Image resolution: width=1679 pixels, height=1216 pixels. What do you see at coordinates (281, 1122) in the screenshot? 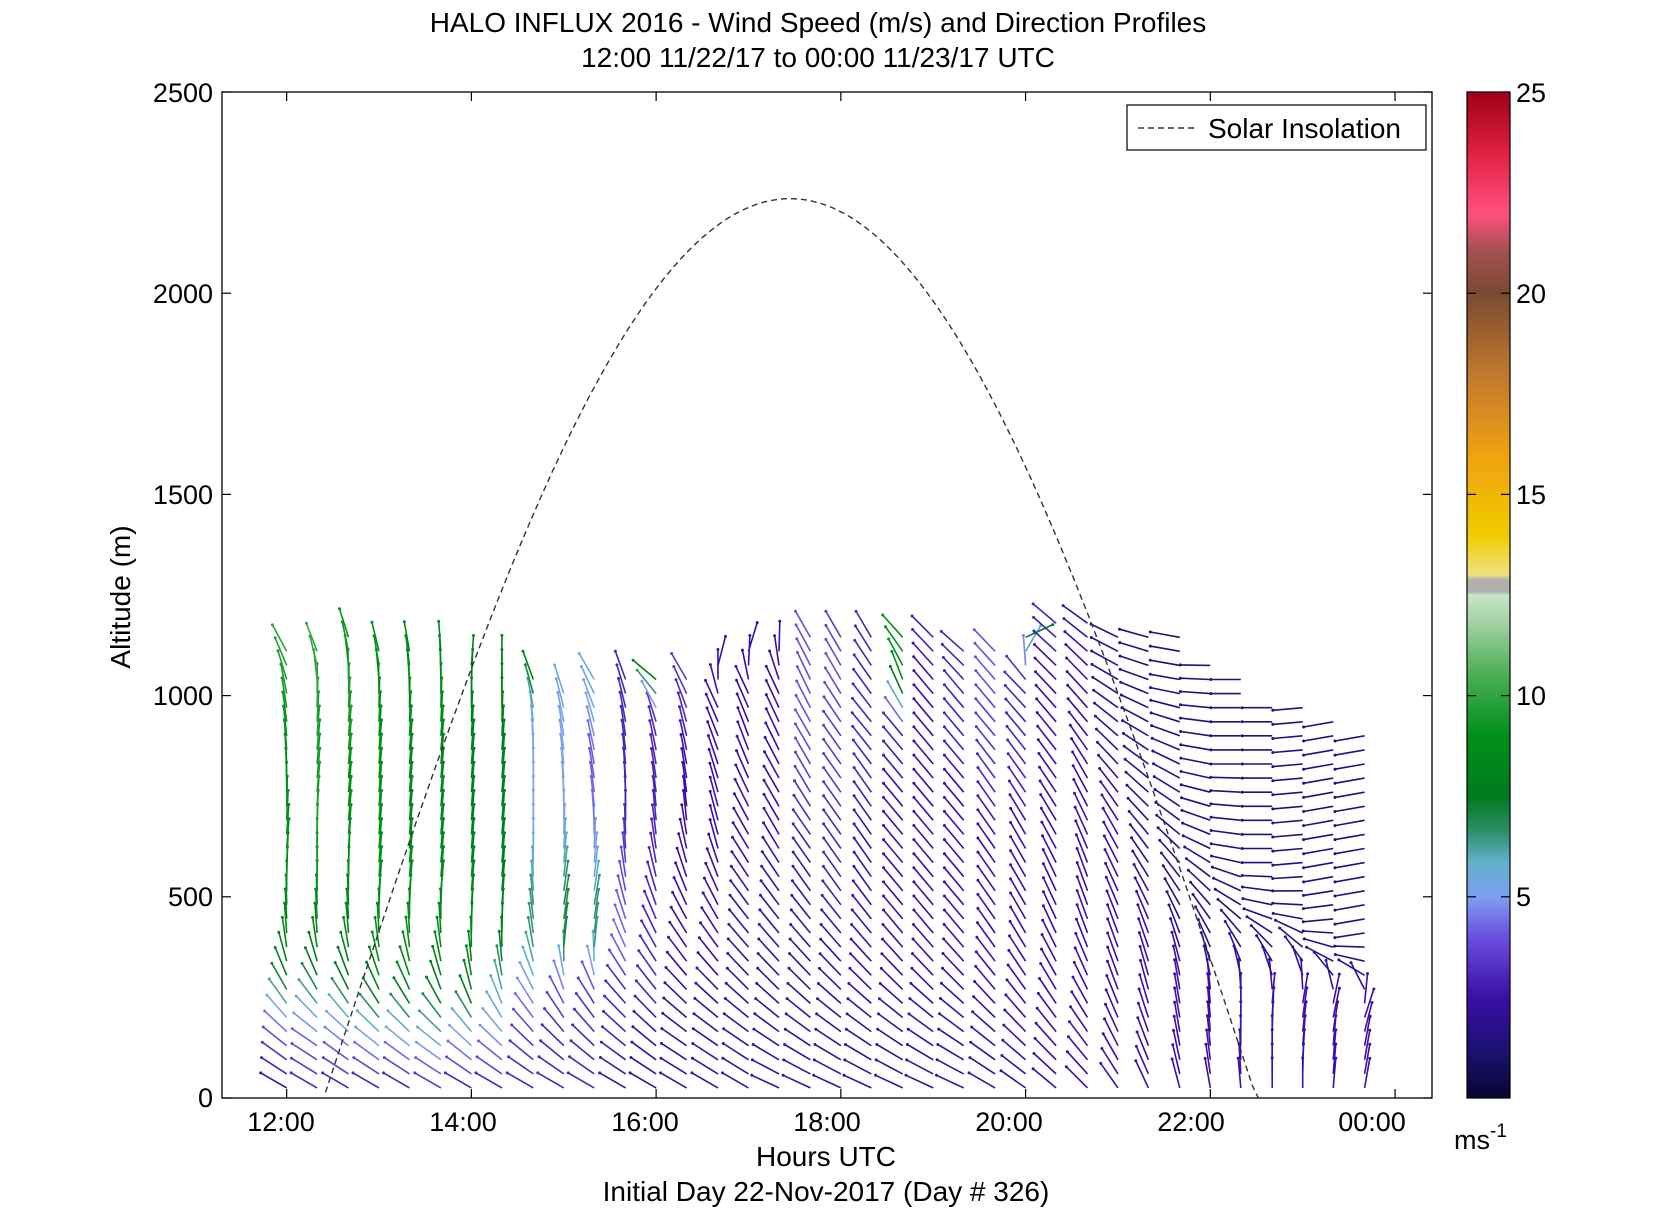
I see `x-tick-label: 12:00` at bounding box center [281, 1122].